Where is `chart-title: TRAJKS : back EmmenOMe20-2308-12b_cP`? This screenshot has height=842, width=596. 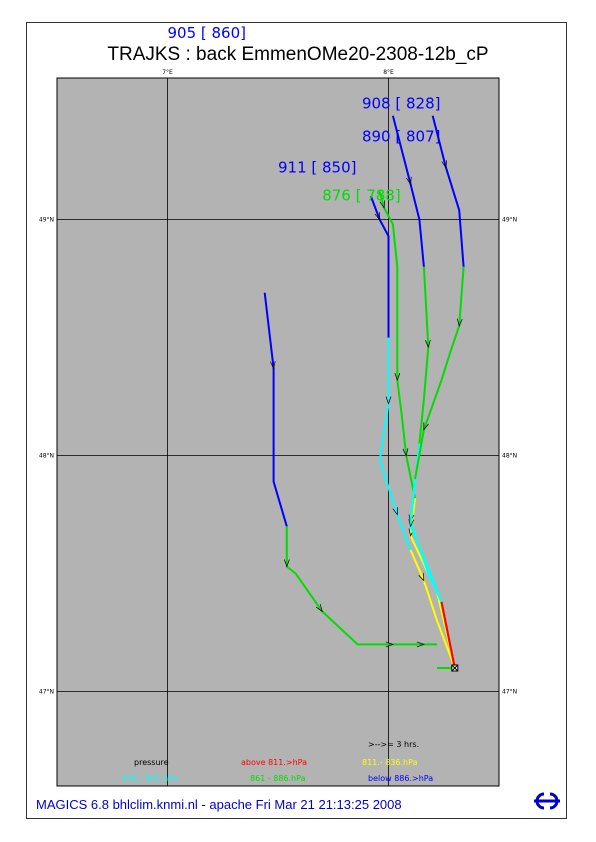 chart-title: TRAJKS : back EmmenOMe20-2308-12b_cP is located at coordinates (298, 54).